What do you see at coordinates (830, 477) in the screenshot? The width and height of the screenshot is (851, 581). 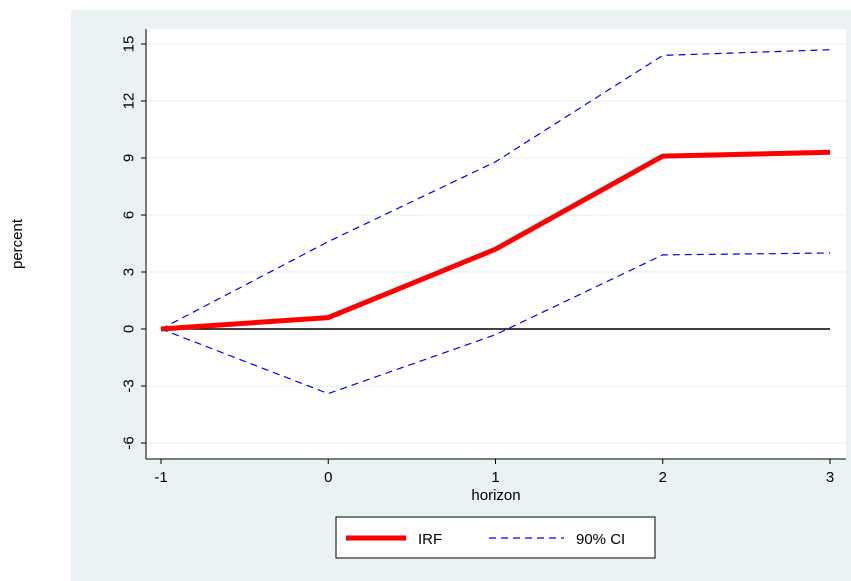 I see `x-tick-label: 3` at bounding box center [830, 477].